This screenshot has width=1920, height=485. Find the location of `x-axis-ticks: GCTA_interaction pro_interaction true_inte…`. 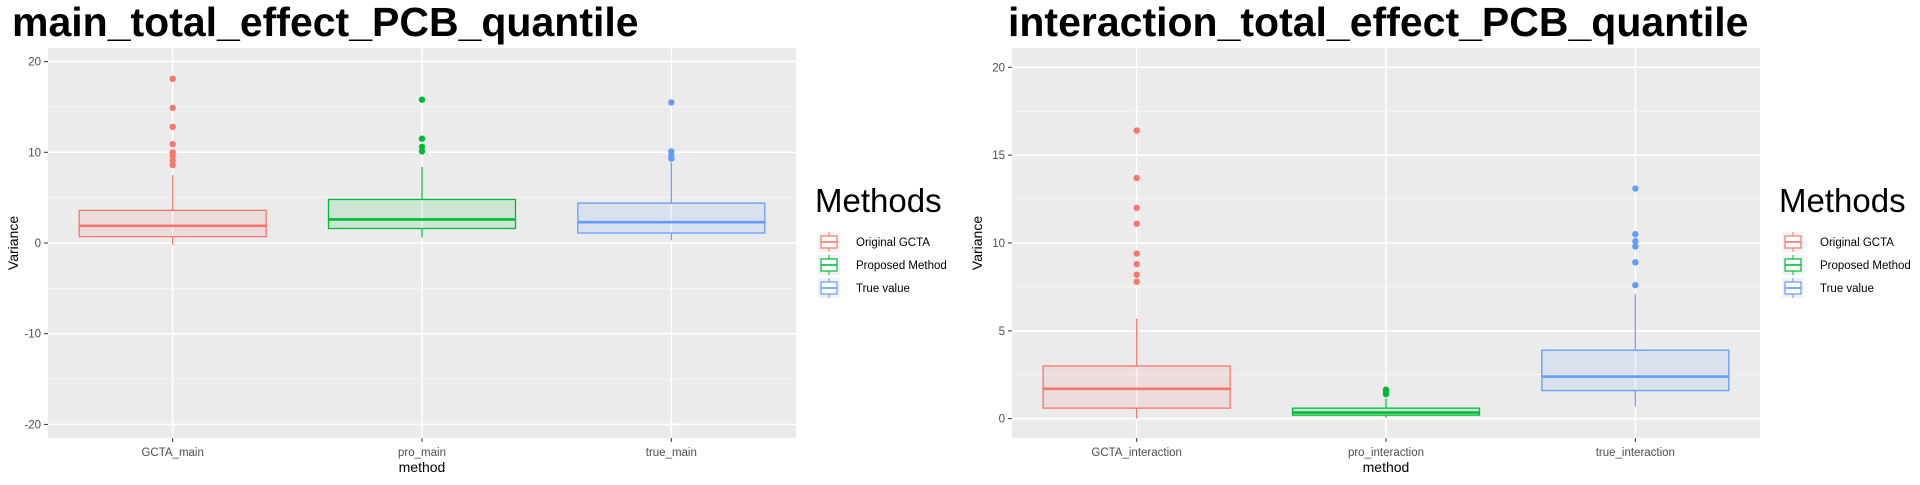

x-axis-ticks: GCTA_interaction pro_interaction true_inte… is located at coordinates (1383, 448).